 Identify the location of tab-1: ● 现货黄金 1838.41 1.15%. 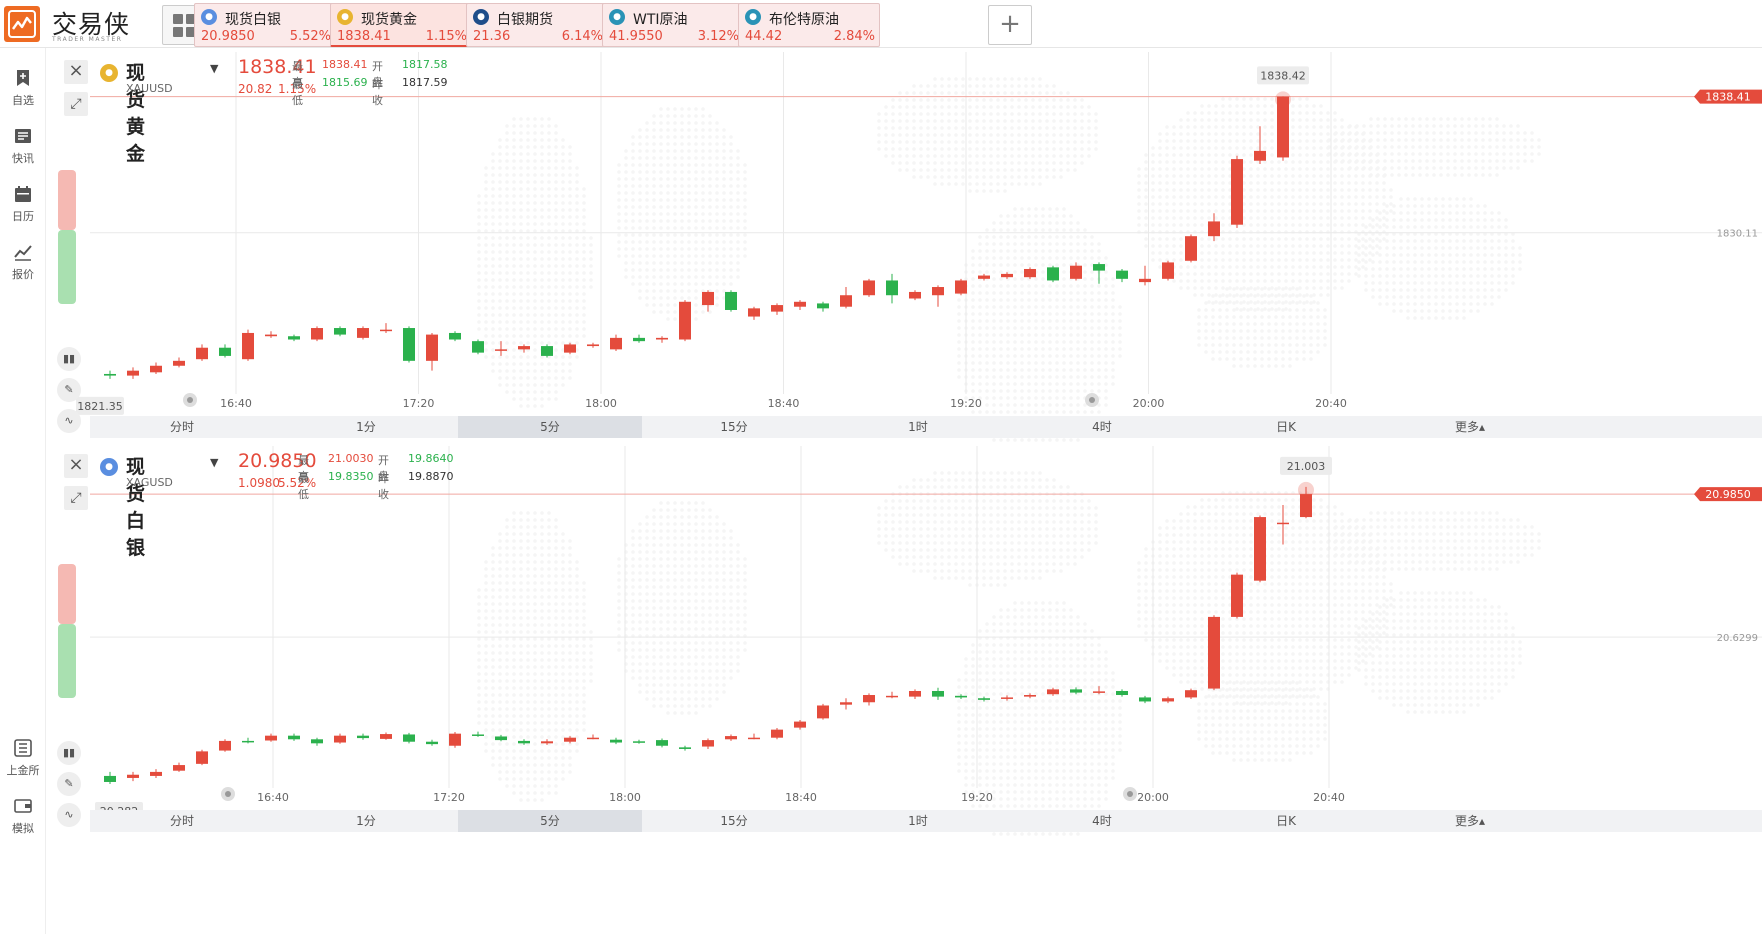
(401, 25).